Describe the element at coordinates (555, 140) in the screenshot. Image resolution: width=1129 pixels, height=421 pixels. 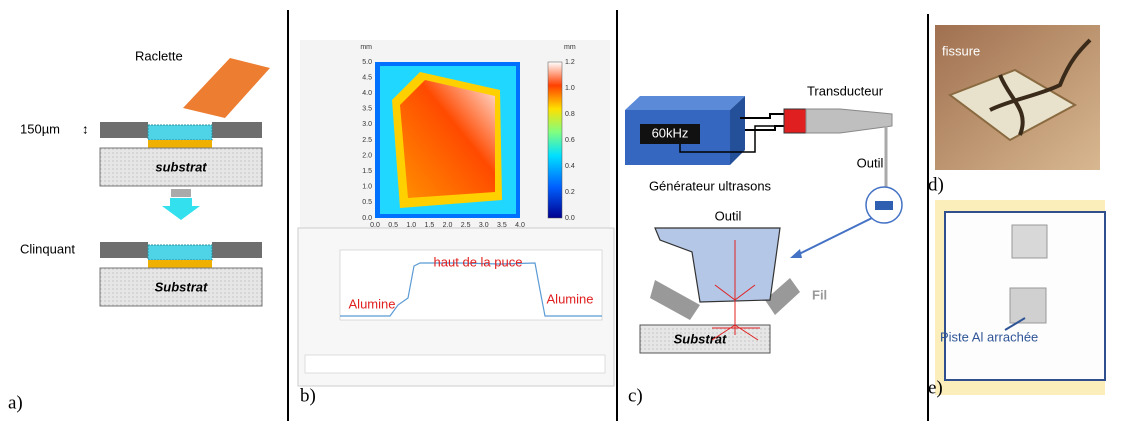
I see `colorbar` at that location.